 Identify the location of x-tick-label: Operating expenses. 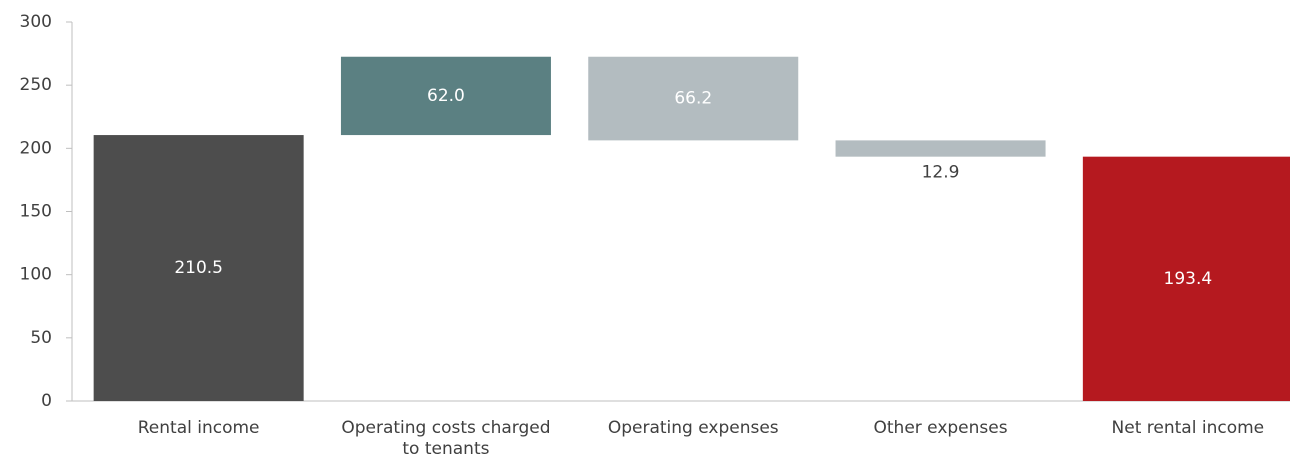
(693, 428).